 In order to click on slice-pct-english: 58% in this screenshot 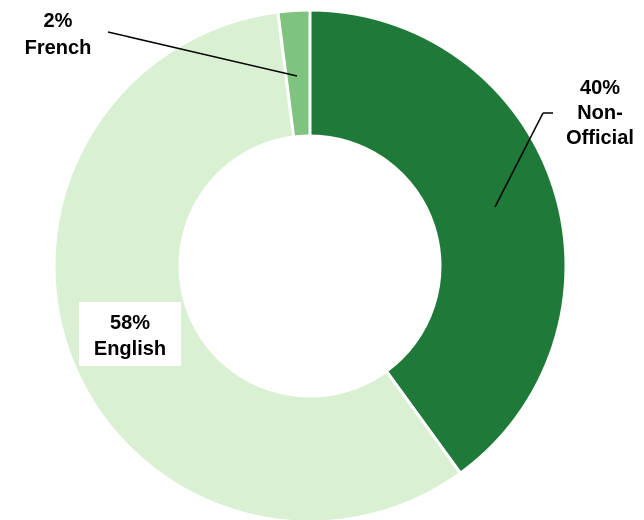, I will do `click(130, 323)`.